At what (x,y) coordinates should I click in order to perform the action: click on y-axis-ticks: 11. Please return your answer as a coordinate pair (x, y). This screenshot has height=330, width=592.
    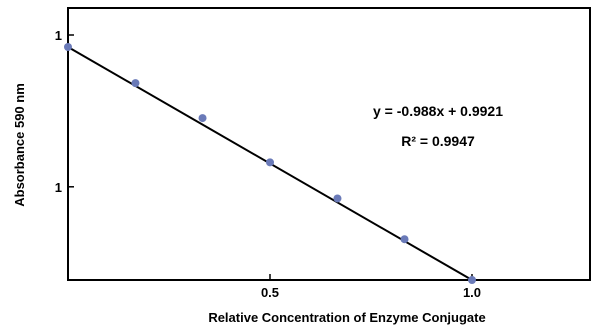
    Looking at the image, I should click on (64, 111).